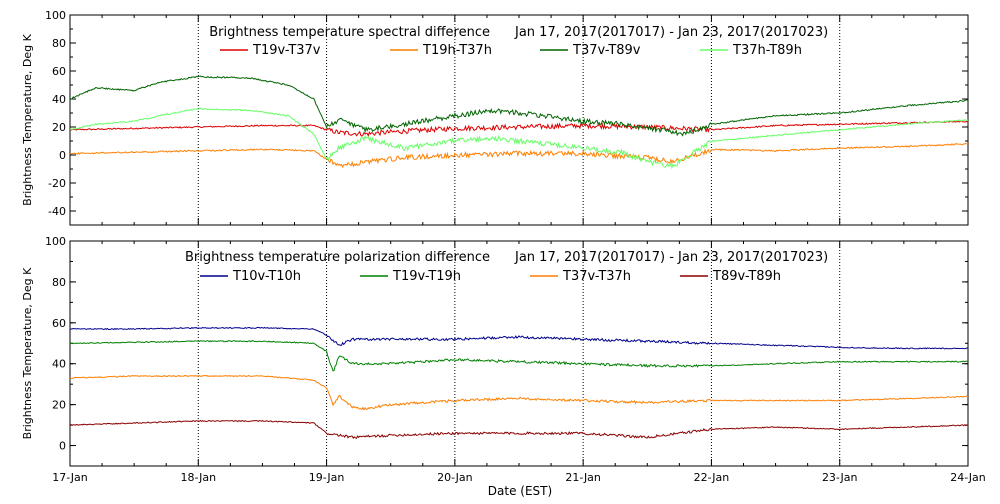 This screenshot has height=504, width=1000. Describe the element at coordinates (59, 364) in the screenshot. I see `y-tick-label-1-2: 40` at that location.